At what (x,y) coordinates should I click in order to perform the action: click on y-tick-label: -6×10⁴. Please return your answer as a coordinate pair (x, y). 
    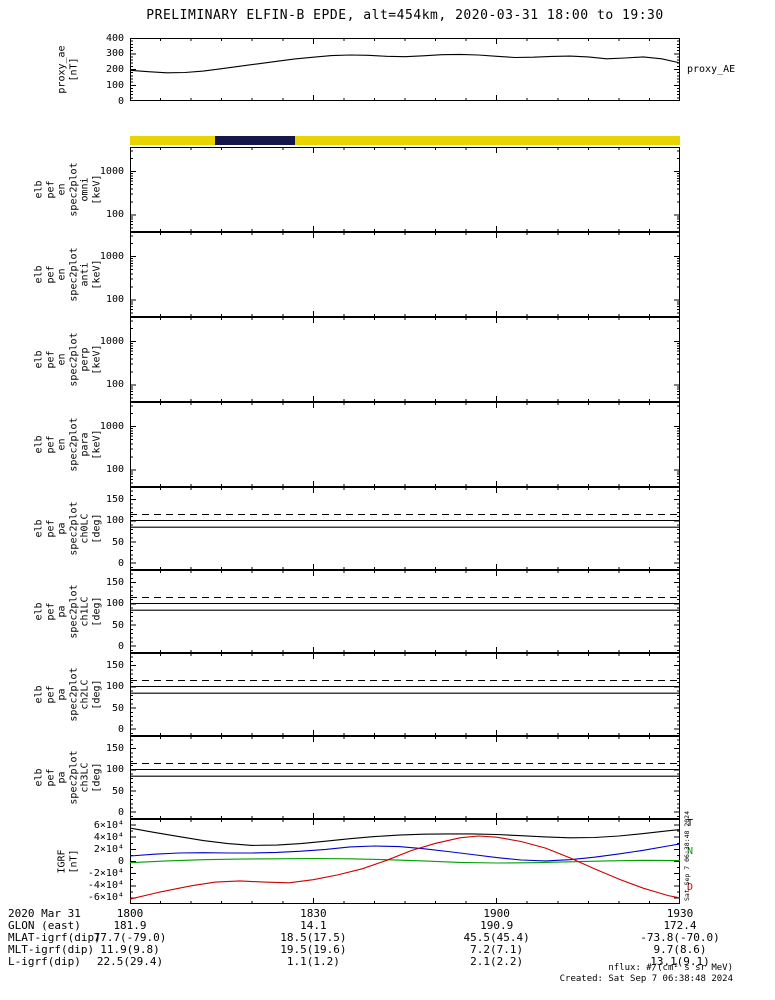
    Looking at the image, I should click on (105, 898).